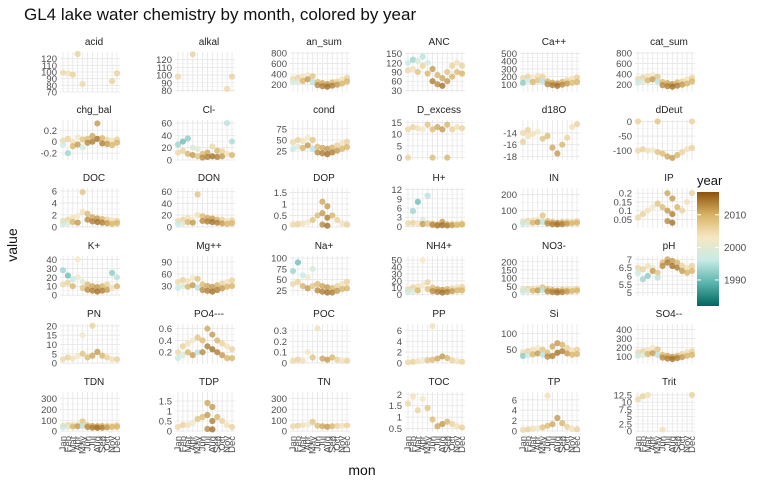  I want to click on y-tick-label: -0.2, so click(49, 154).